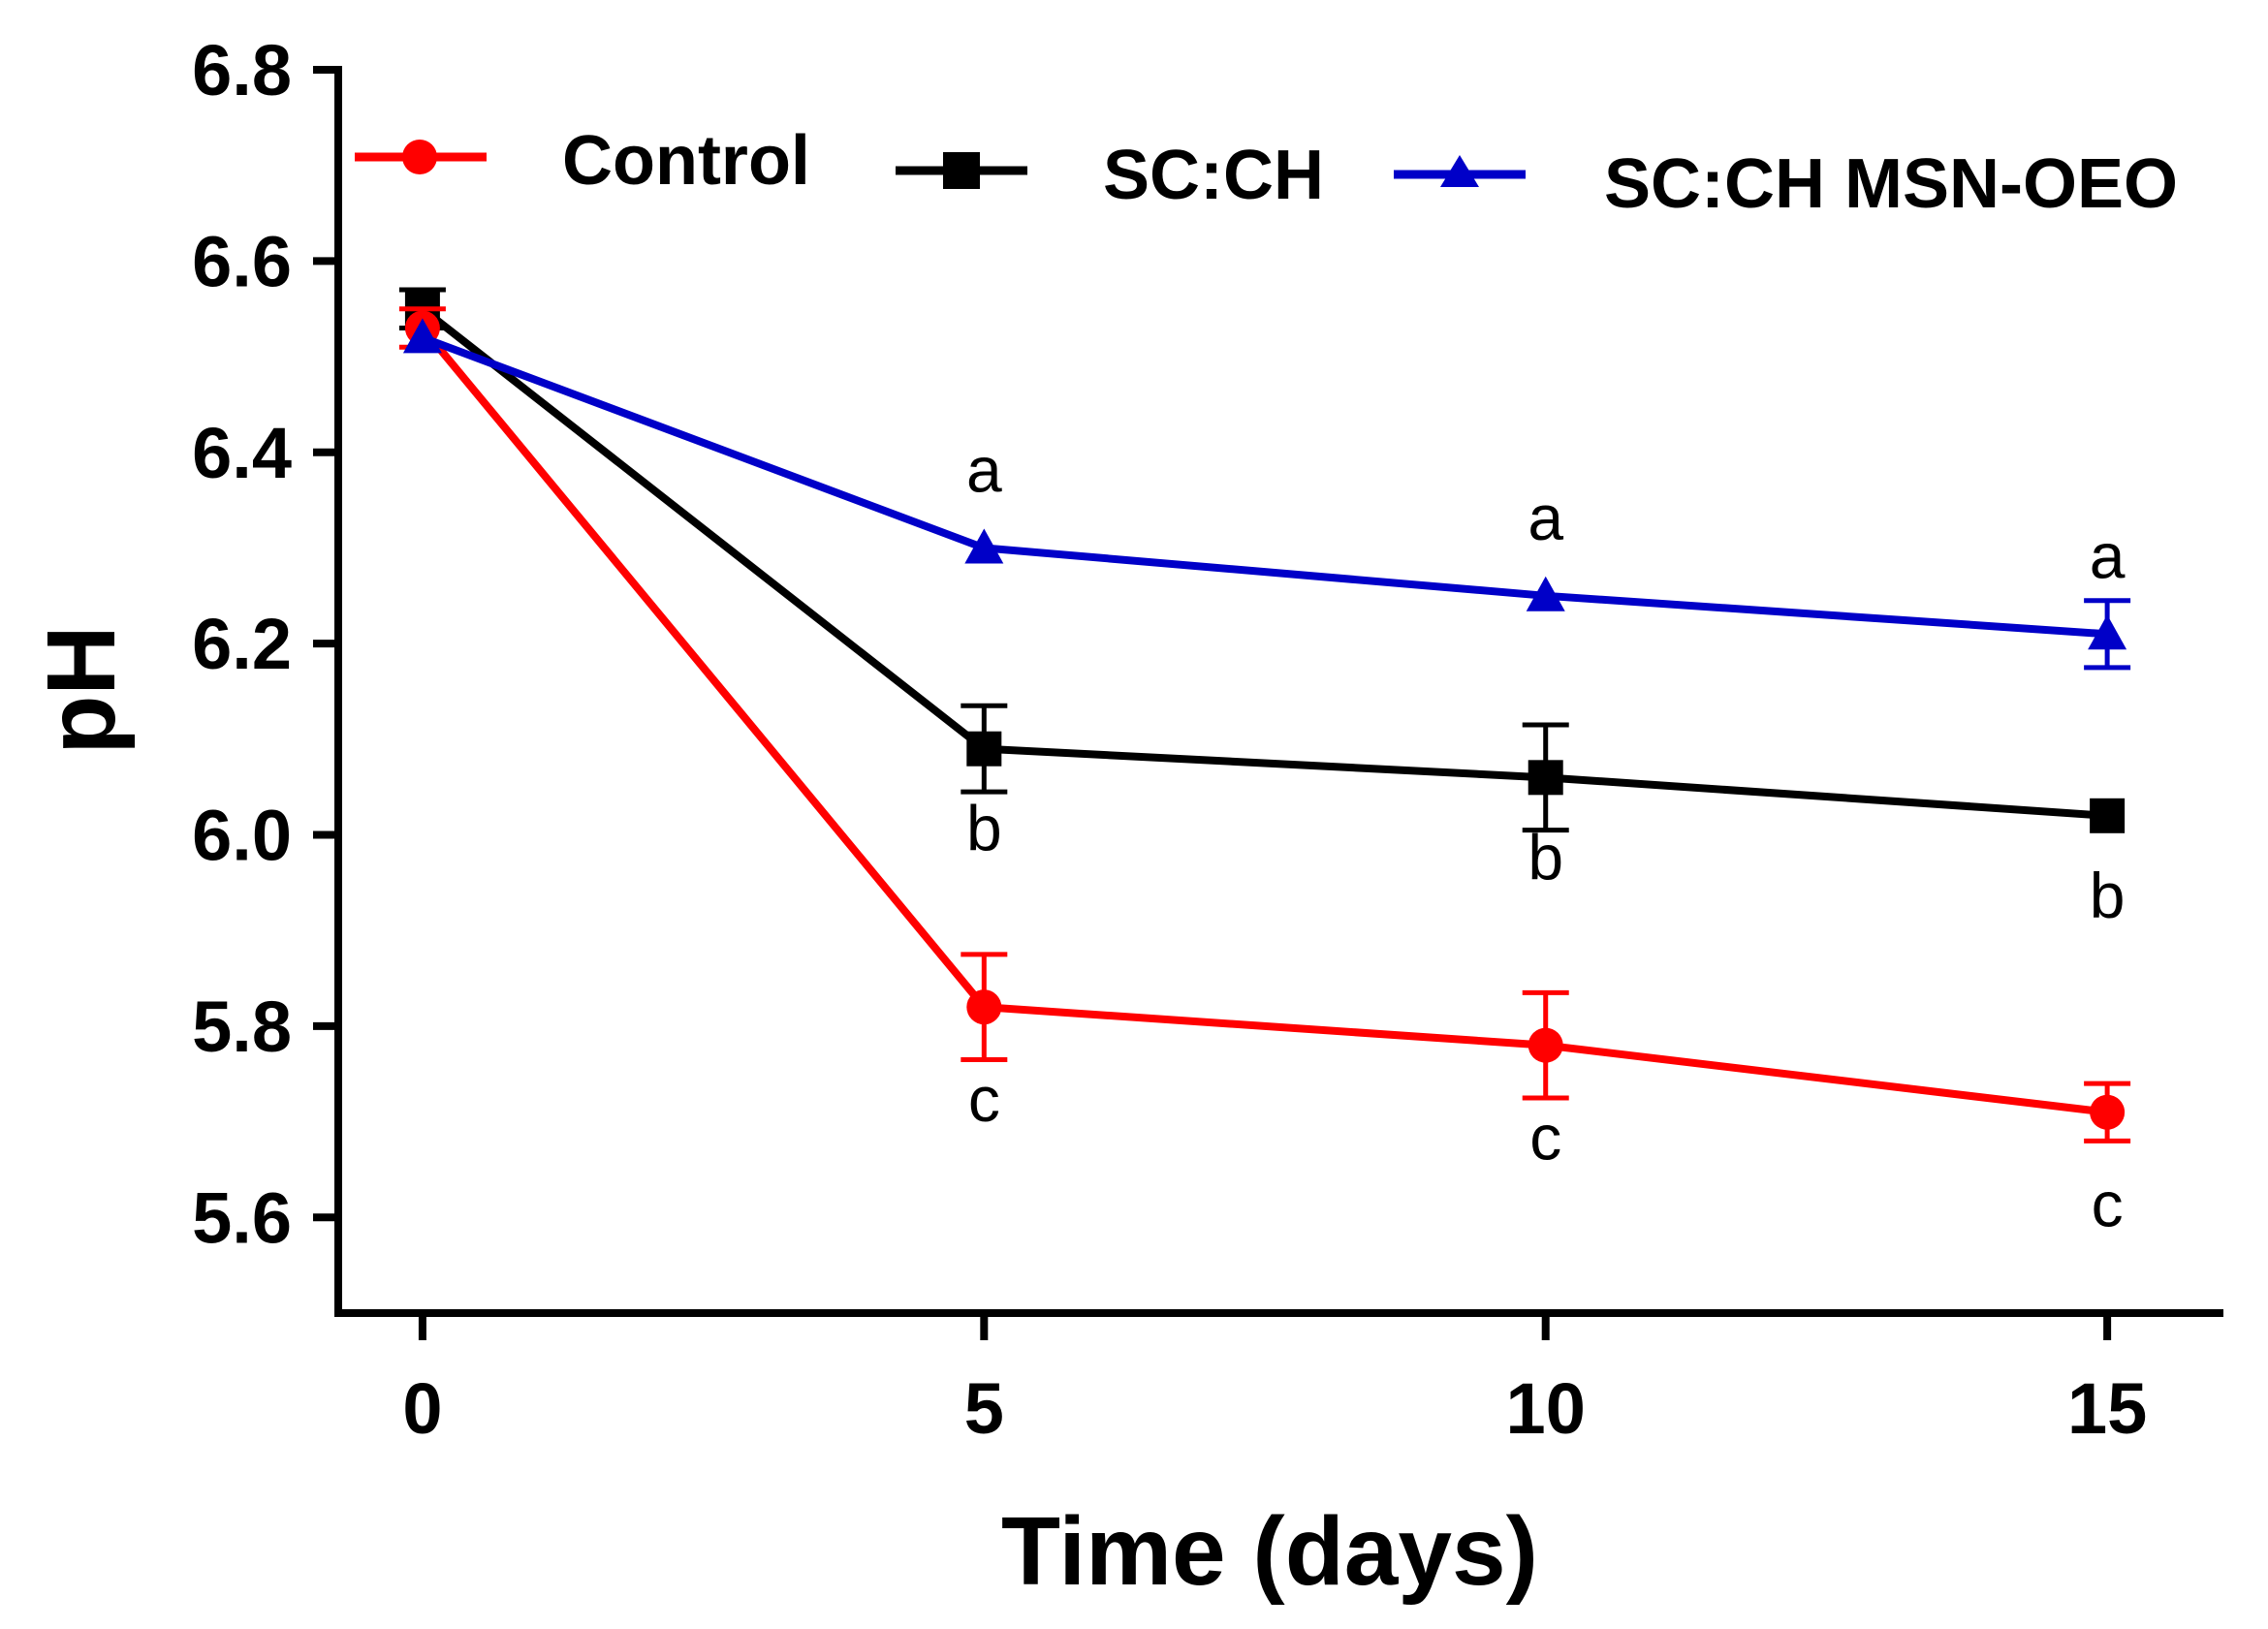 The width and height of the screenshot is (2268, 1629). I want to click on legend-scch-marker, so click(962, 170).